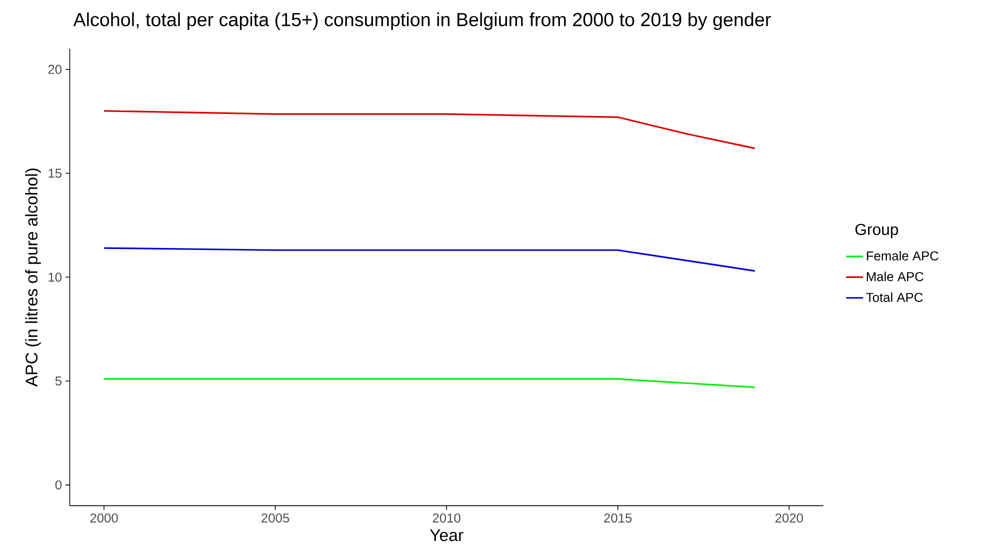 Image resolution: width=983 pixels, height=550 pixels. Describe the element at coordinates (422, 21) in the screenshot. I see `chart-title: Alcohol, total per capita (15+) consumption in Belgium from 2000 to 2019 by gender` at that location.